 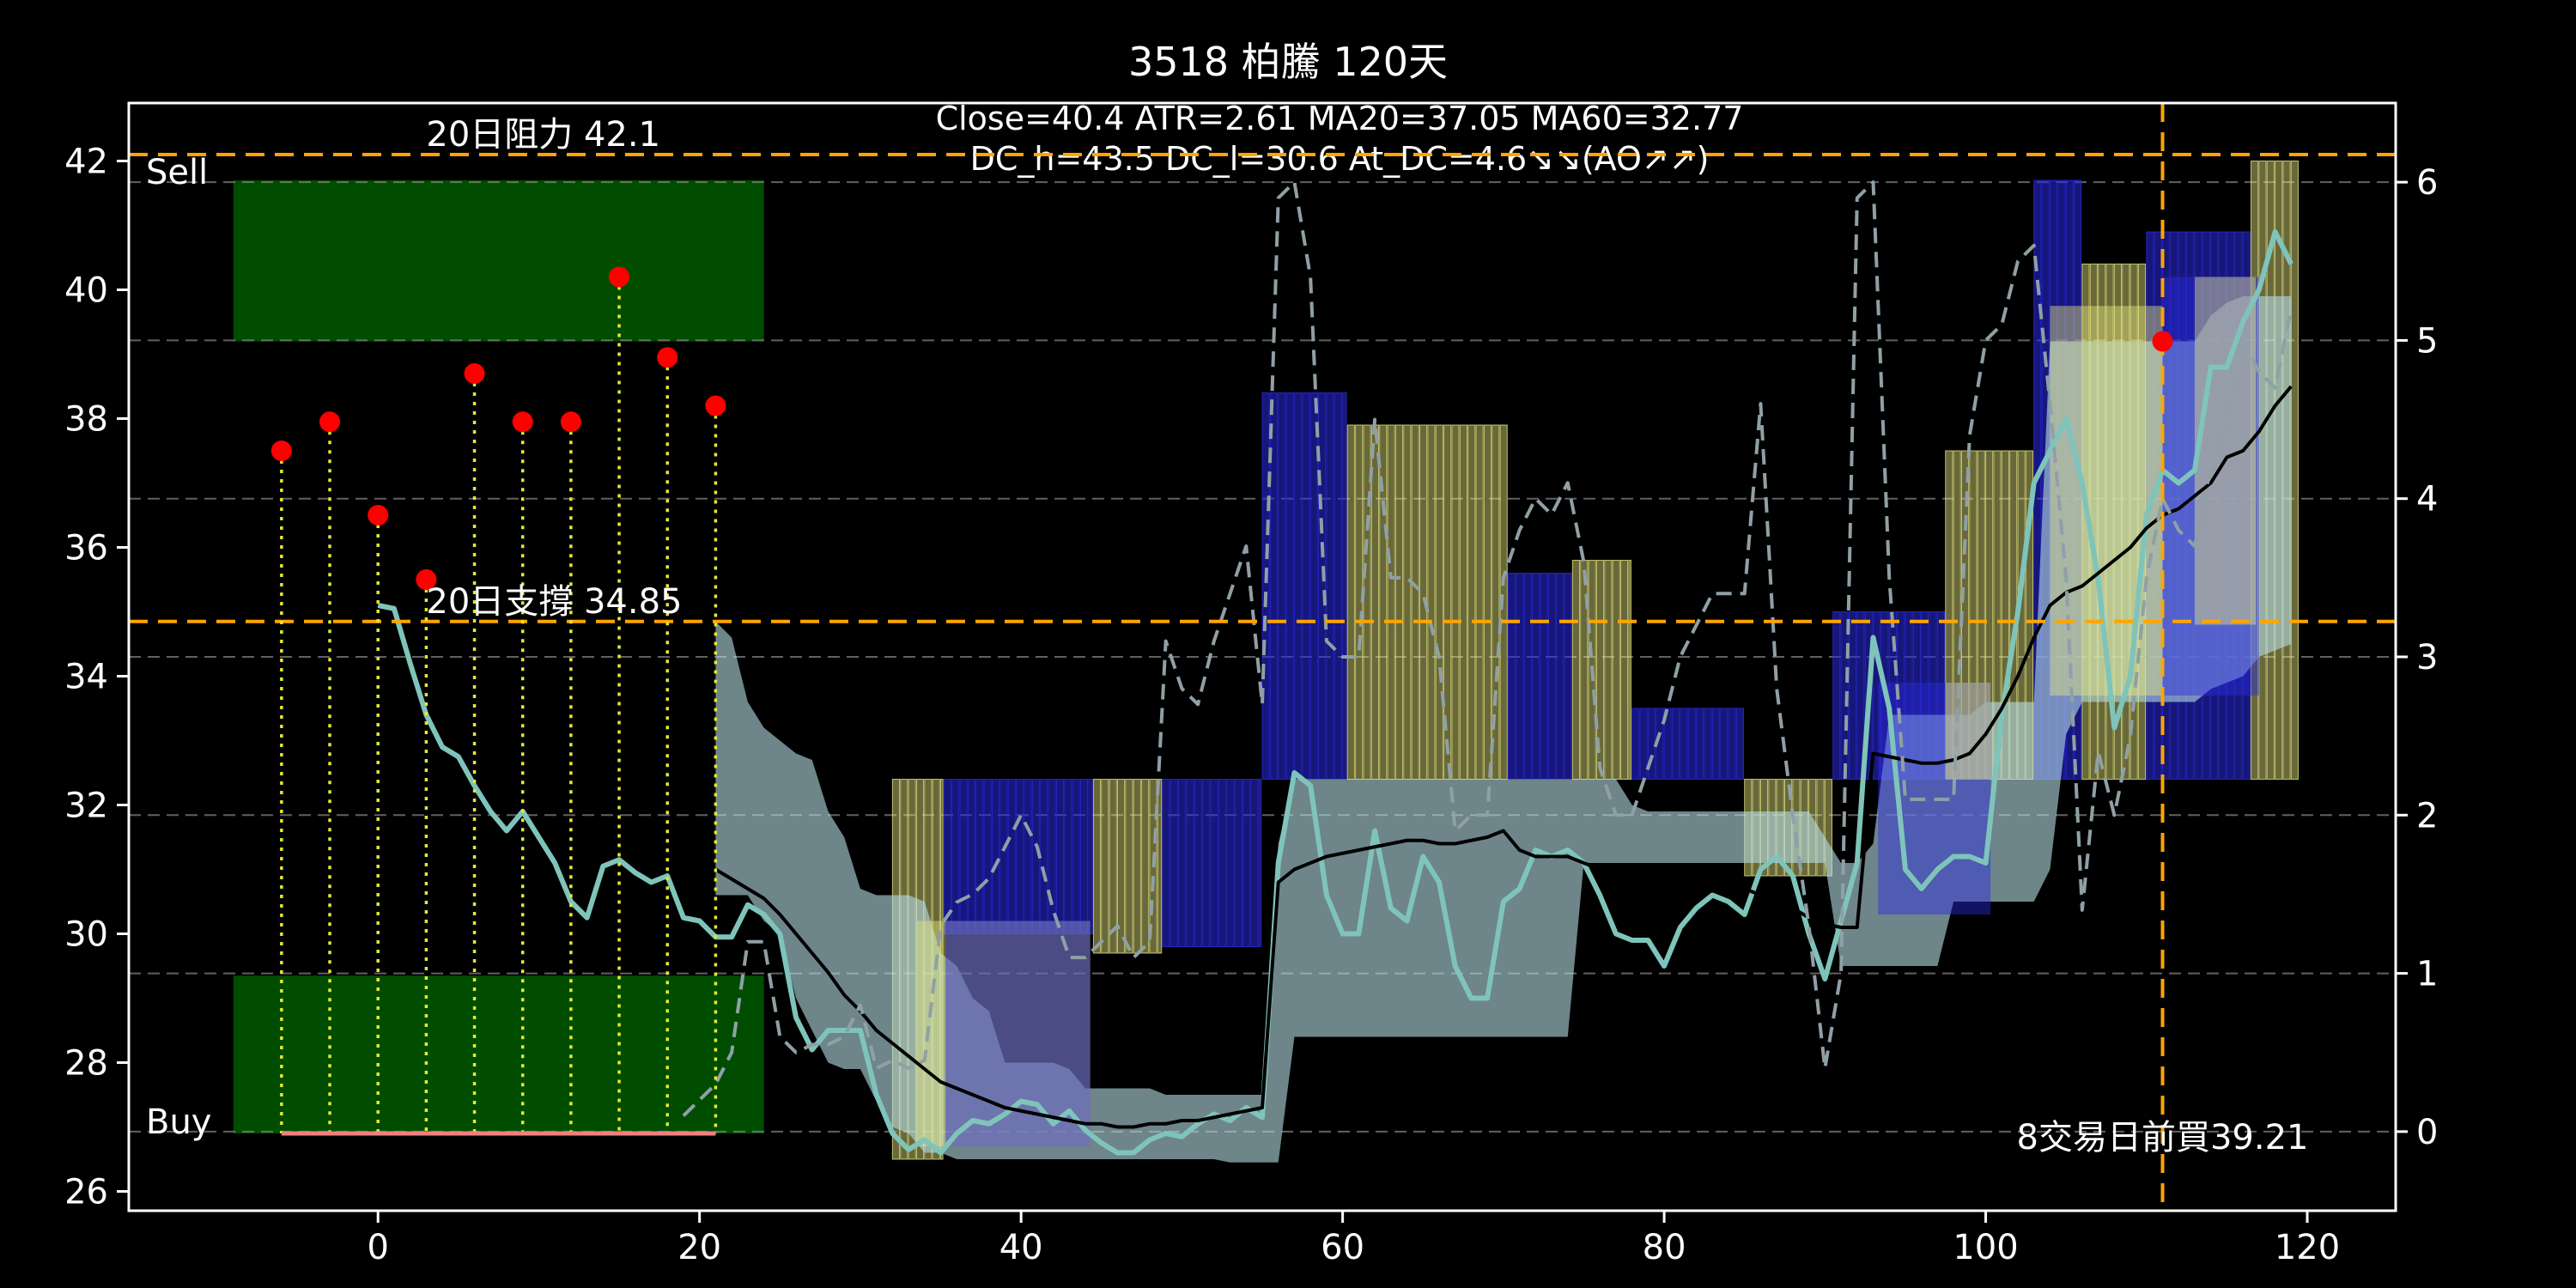 What do you see at coordinates (177, 172) in the screenshot?
I see `zone-label-sell: Sell` at bounding box center [177, 172].